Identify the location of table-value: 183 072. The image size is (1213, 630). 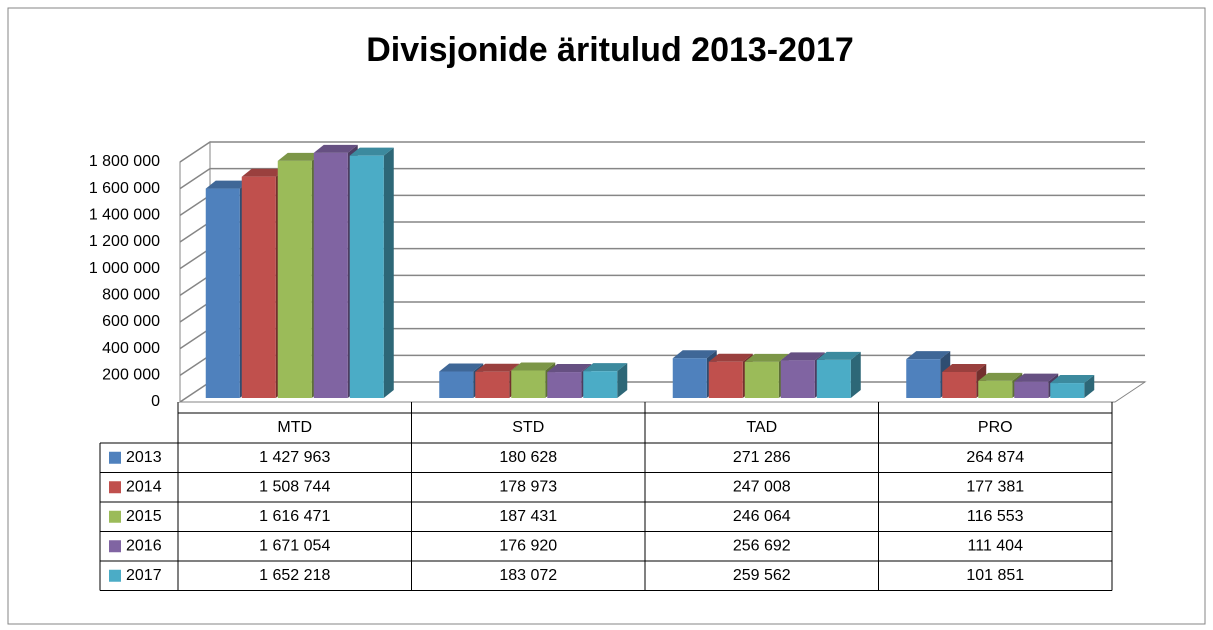
(528, 575).